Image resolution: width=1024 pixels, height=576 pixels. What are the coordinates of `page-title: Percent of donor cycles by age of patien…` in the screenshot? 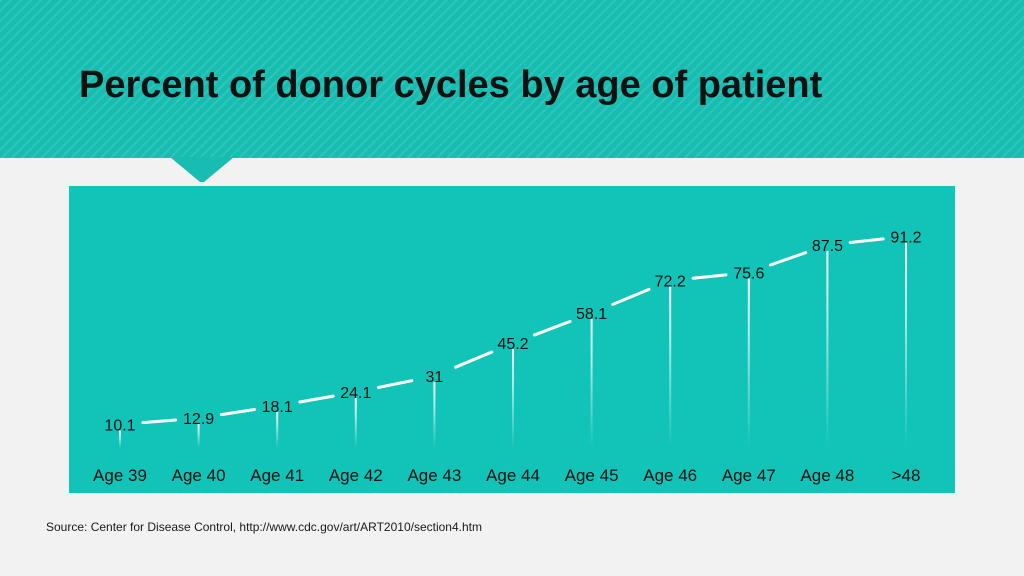 It's located at (451, 85).